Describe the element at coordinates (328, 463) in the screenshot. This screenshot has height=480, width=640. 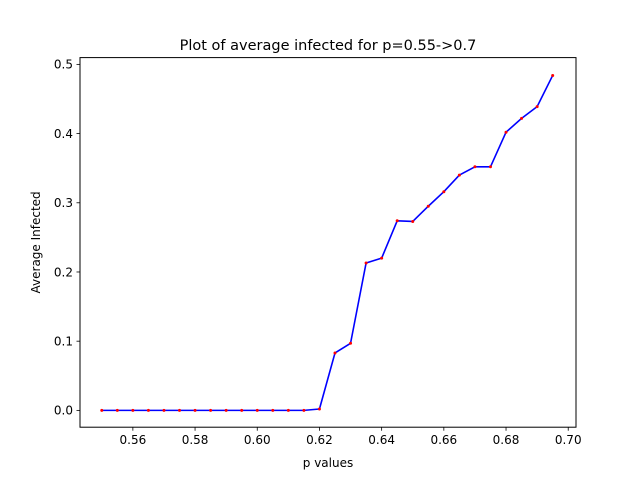
I see `x-axis-label: p values` at that location.